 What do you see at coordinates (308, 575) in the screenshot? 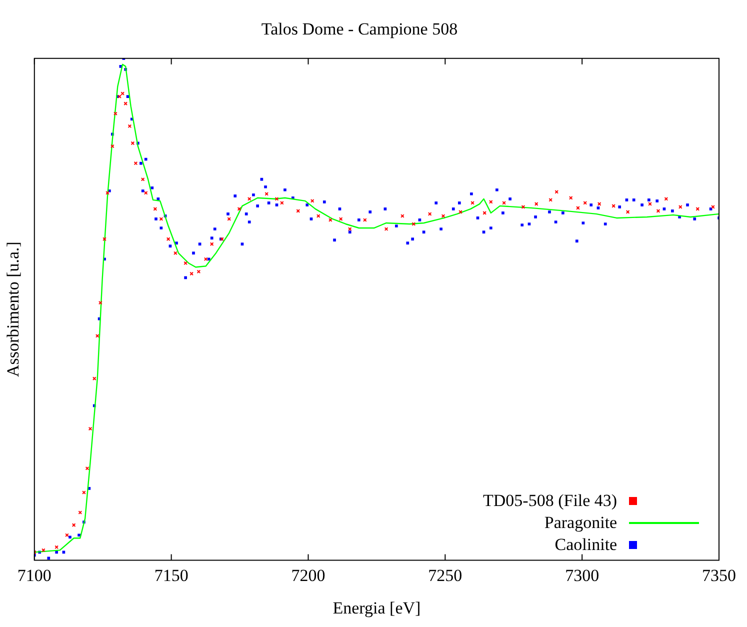
I see `x-tick-label: 7200` at bounding box center [308, 575].